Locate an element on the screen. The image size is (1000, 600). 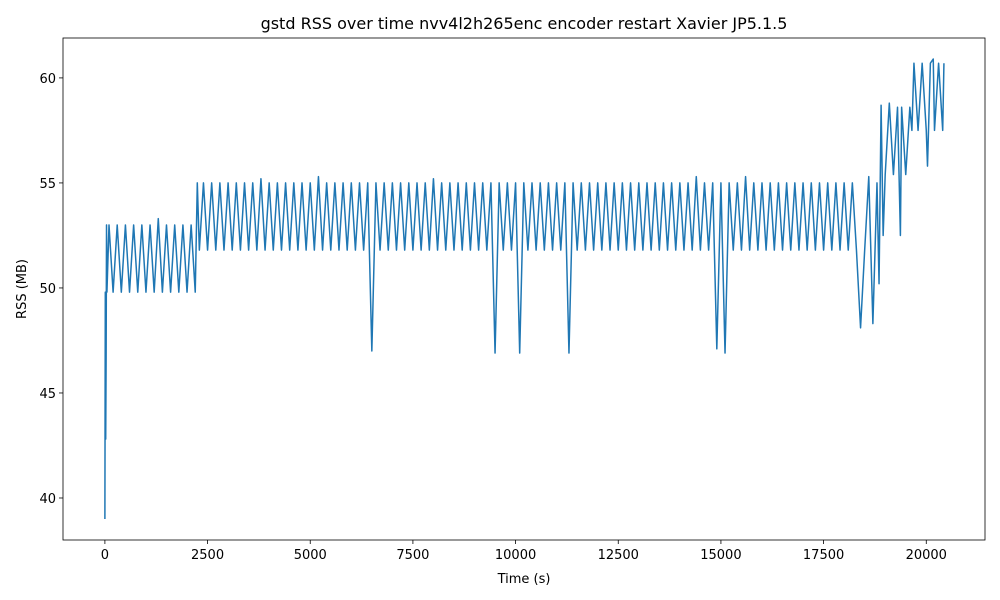
x-tick-label: 15000 is located at coordinates (720, 555).